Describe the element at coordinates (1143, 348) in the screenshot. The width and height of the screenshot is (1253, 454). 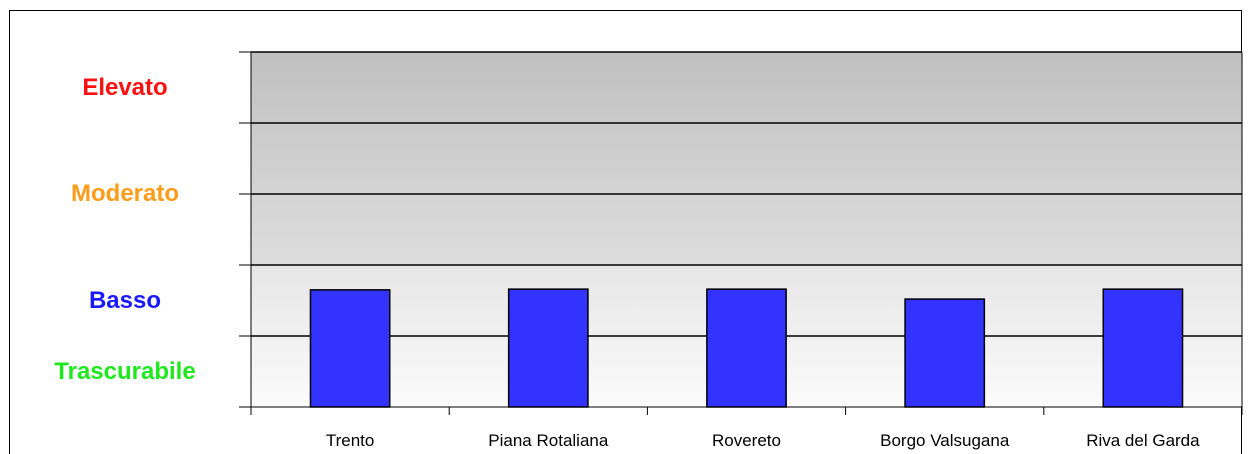
I see `bar-riva-del-garda` at that location.